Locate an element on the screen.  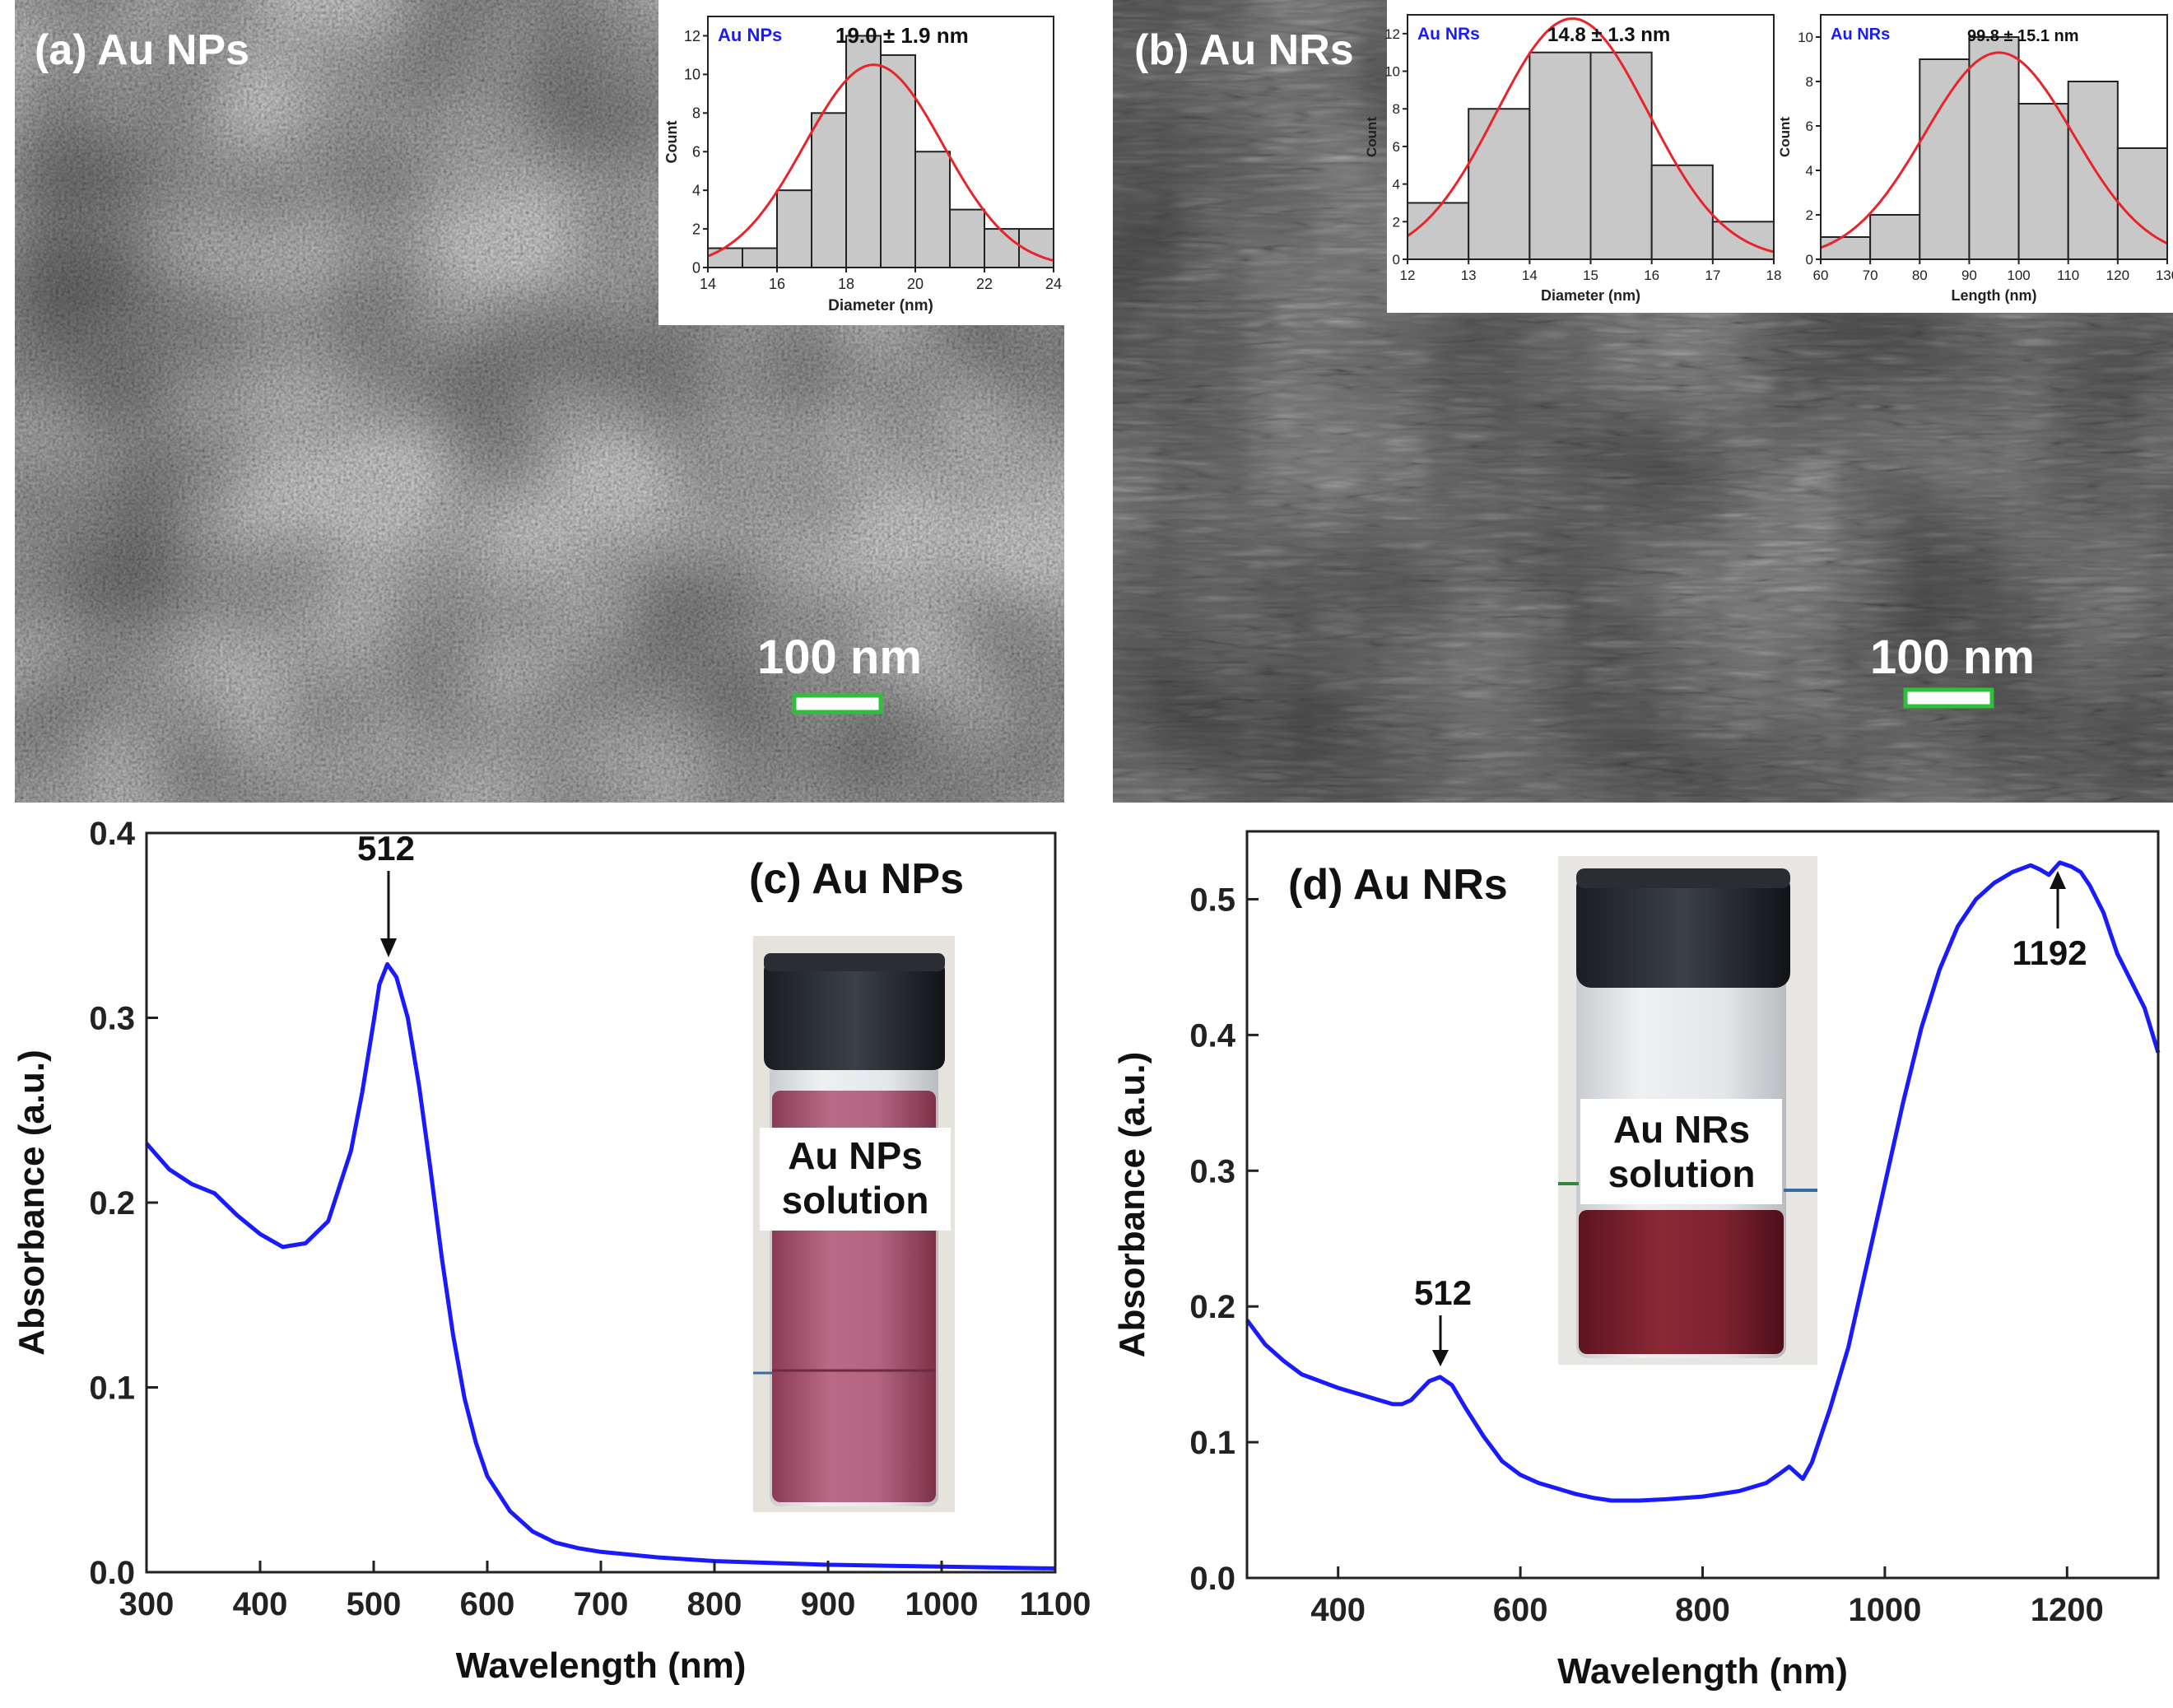
peak-annotation-d1: 512 is located at coordinates (1443, 1319).